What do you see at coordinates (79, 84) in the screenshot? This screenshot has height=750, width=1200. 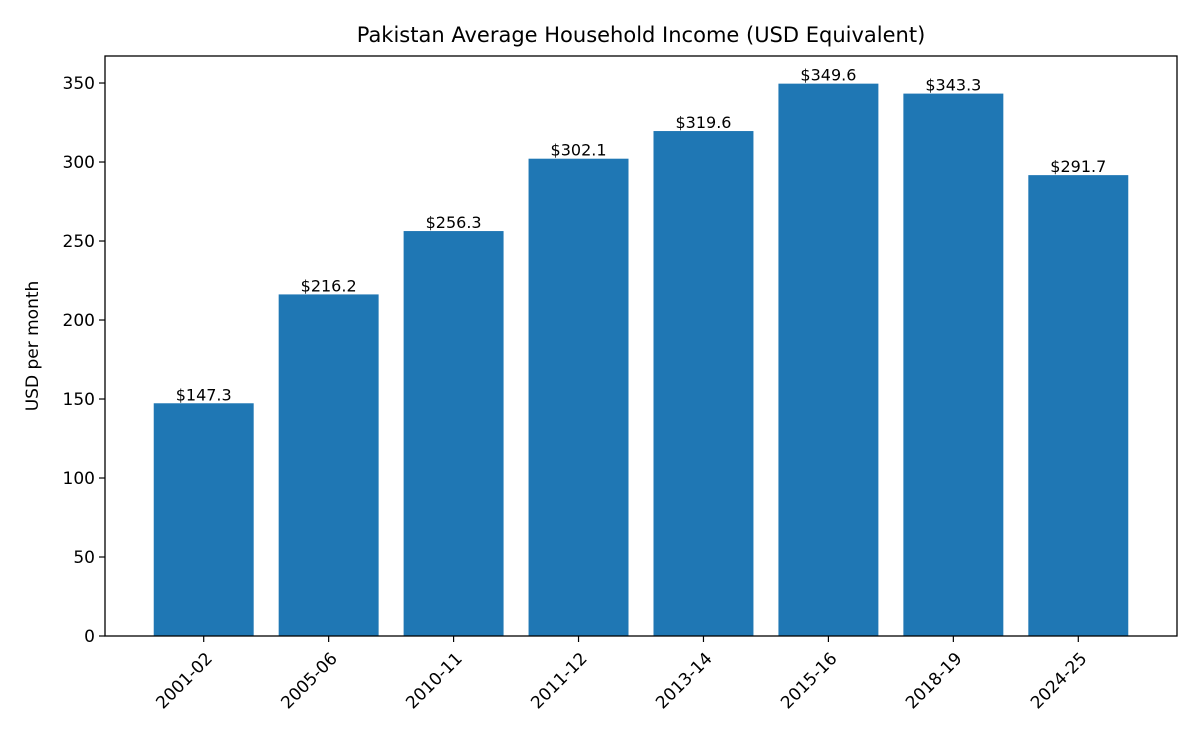 I see `y-tick-label: 350` at bounding box center [79, 84].